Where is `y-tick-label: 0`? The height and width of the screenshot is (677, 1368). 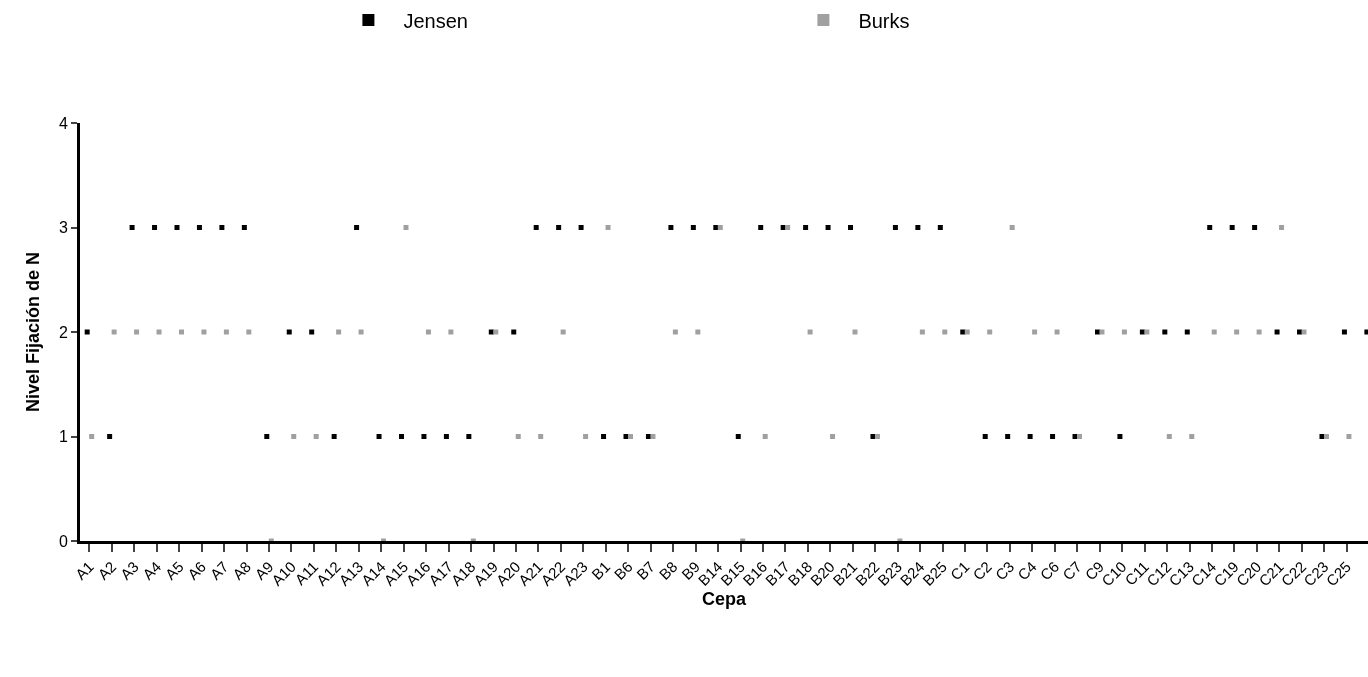 y-tick-label: 0 is located at coordinates (63, 541).